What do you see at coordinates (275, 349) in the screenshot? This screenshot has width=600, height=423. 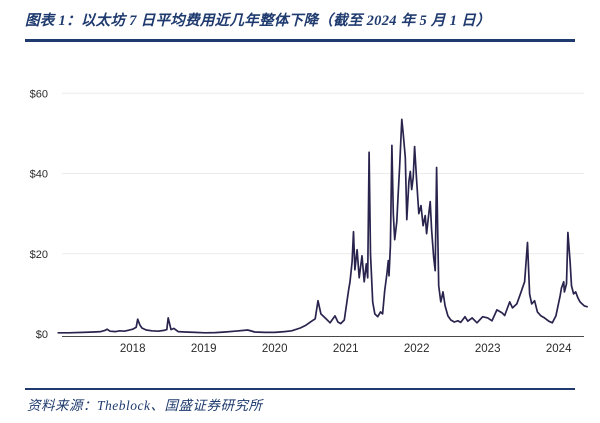 I see `x-tick-label: 2020` at bounding box center [275, 349].